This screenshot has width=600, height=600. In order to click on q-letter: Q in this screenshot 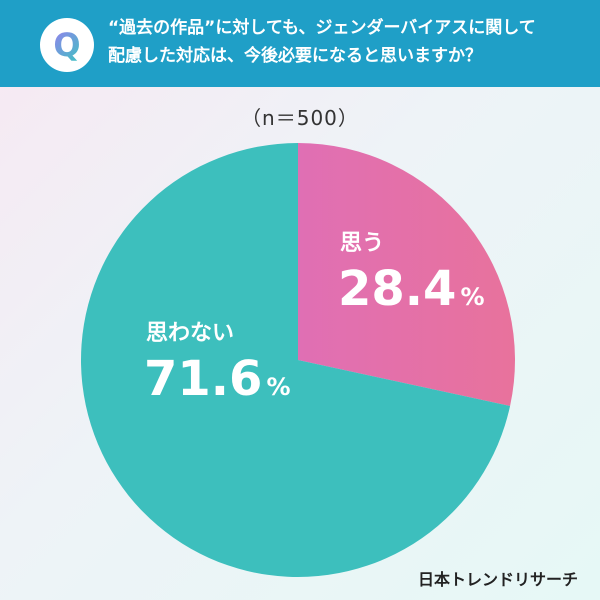, I will do `click(67, 45)`.